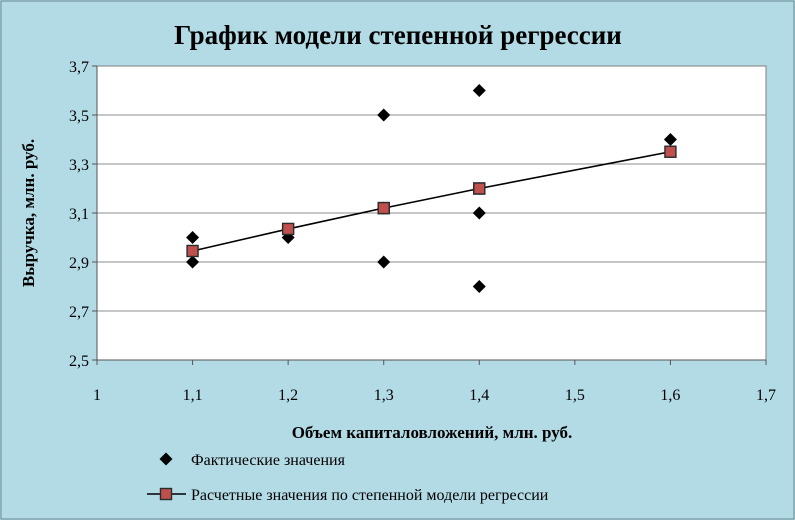 This screenshot has width=795, height=520. I want to click on x-tick-label: 1,2, so click(288, 395).